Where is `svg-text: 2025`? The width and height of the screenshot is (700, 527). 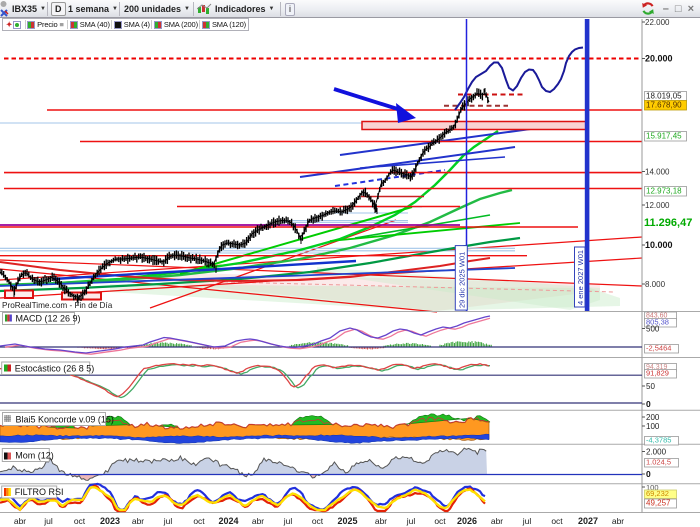 svg-text: 2025 is located at coordinates (347, 521).